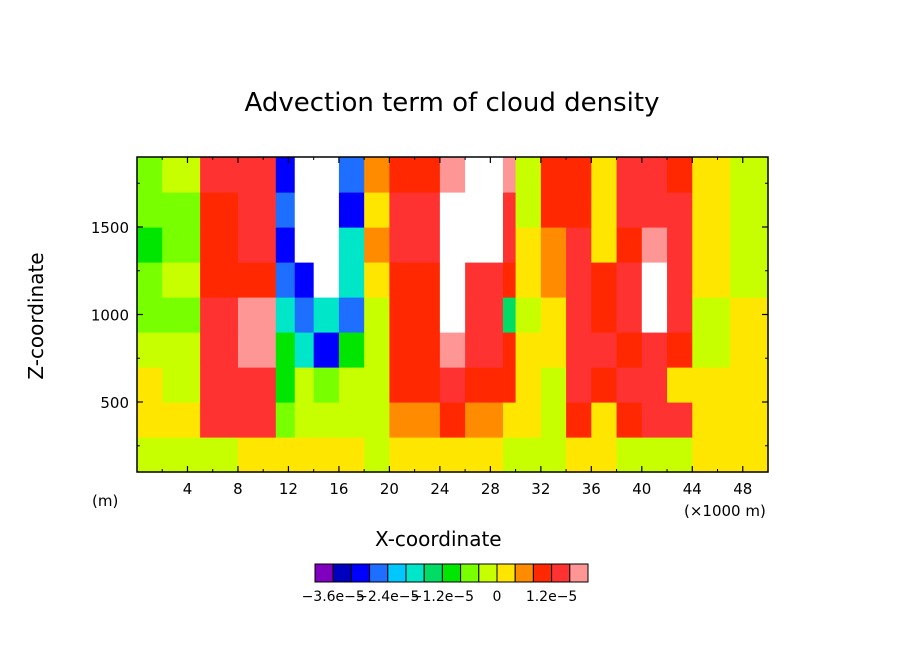 The image size is (904, 654). What do you see at coordinates (540, 489) in the screenshot?
I see `x-tick-label: 32` at bounding box center [540, 489].